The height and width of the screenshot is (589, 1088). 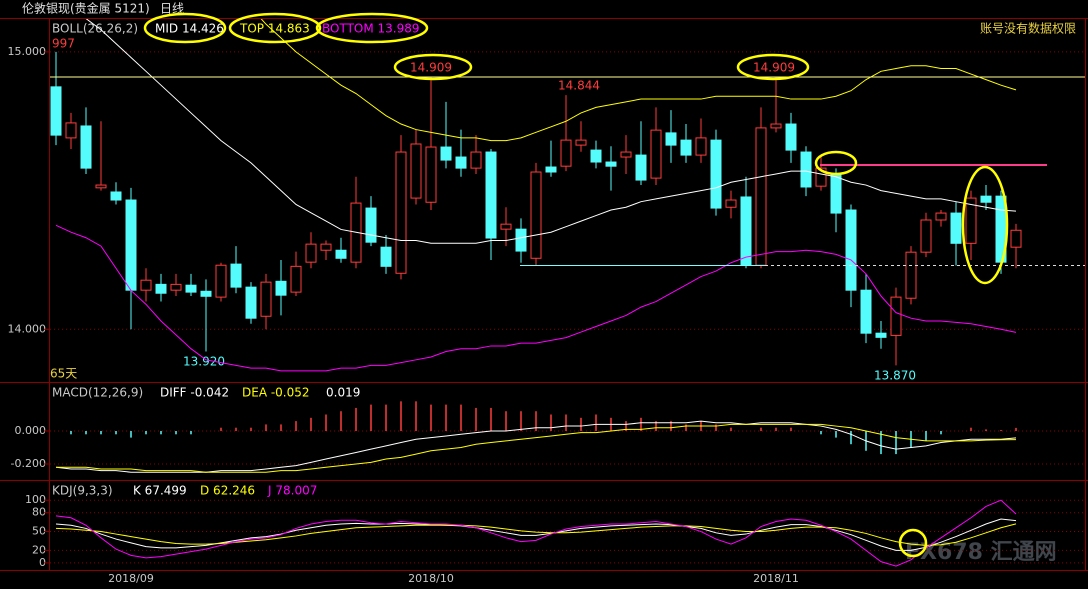 What do you see at coordinates (39, 549) in the screenshot?
I see `y-tick-label: 20` at bounding box center [39, 549].